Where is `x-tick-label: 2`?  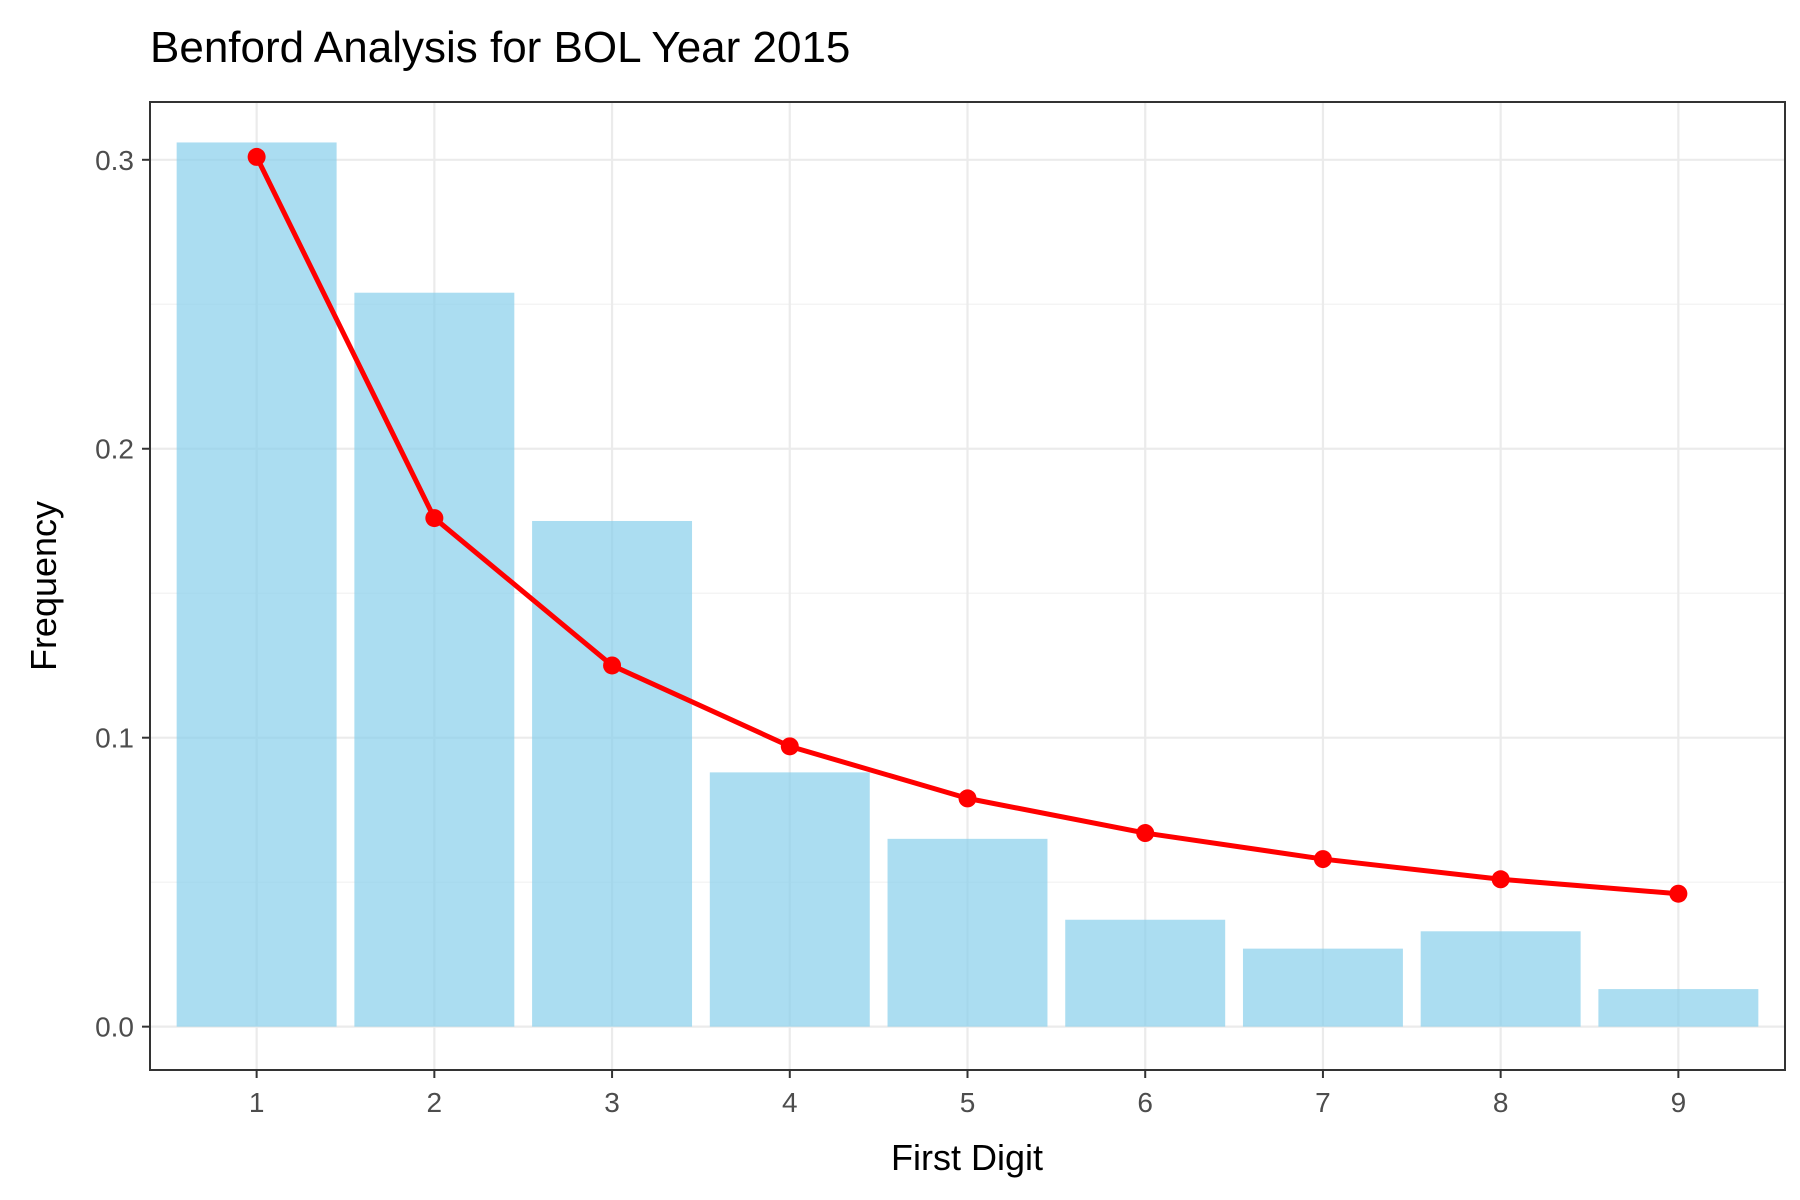
x-tick-label: 2 is located at coordinates (435, 1102).